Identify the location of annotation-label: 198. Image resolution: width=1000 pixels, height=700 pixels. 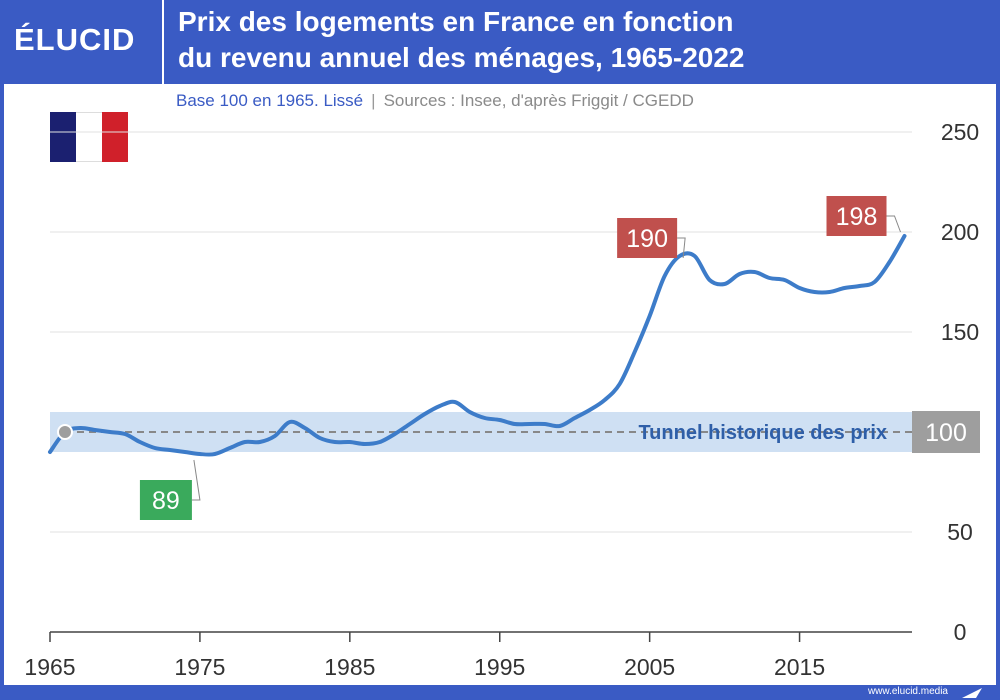
(857, 217).